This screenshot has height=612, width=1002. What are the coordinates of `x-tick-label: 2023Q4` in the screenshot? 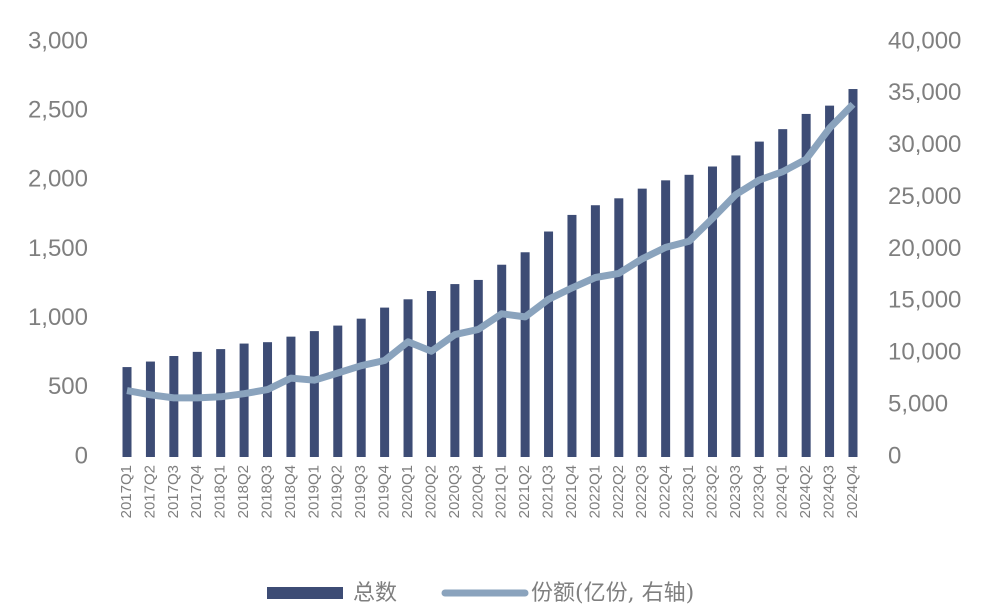 It's located at (758, 491).